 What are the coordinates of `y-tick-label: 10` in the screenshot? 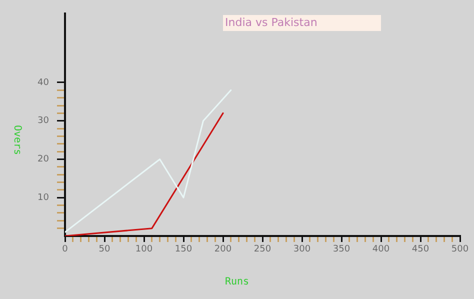 It's located at (44, 197).